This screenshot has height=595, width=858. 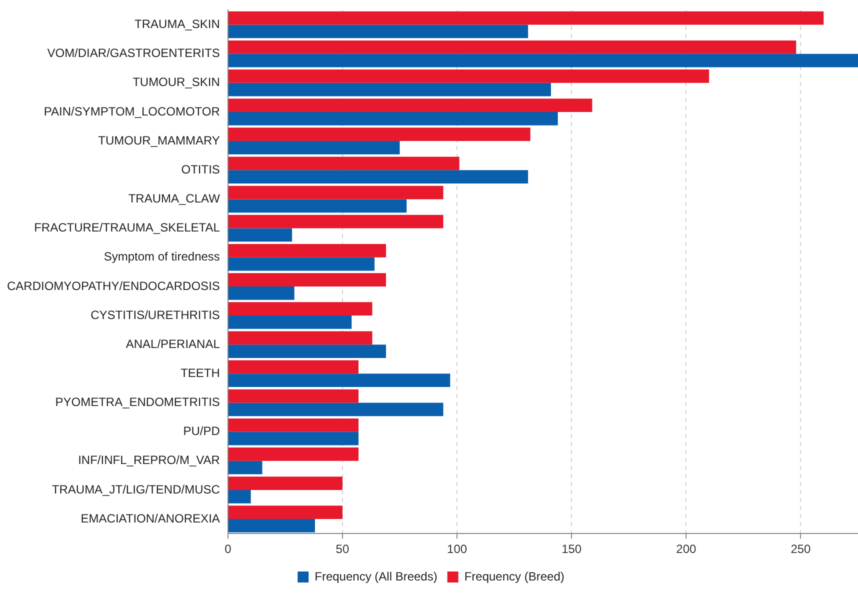 What do you see at coordinates (200, 169) in the screenshot?
I see `y-tick-label: OTITIS` at bounding box center [200, 169].